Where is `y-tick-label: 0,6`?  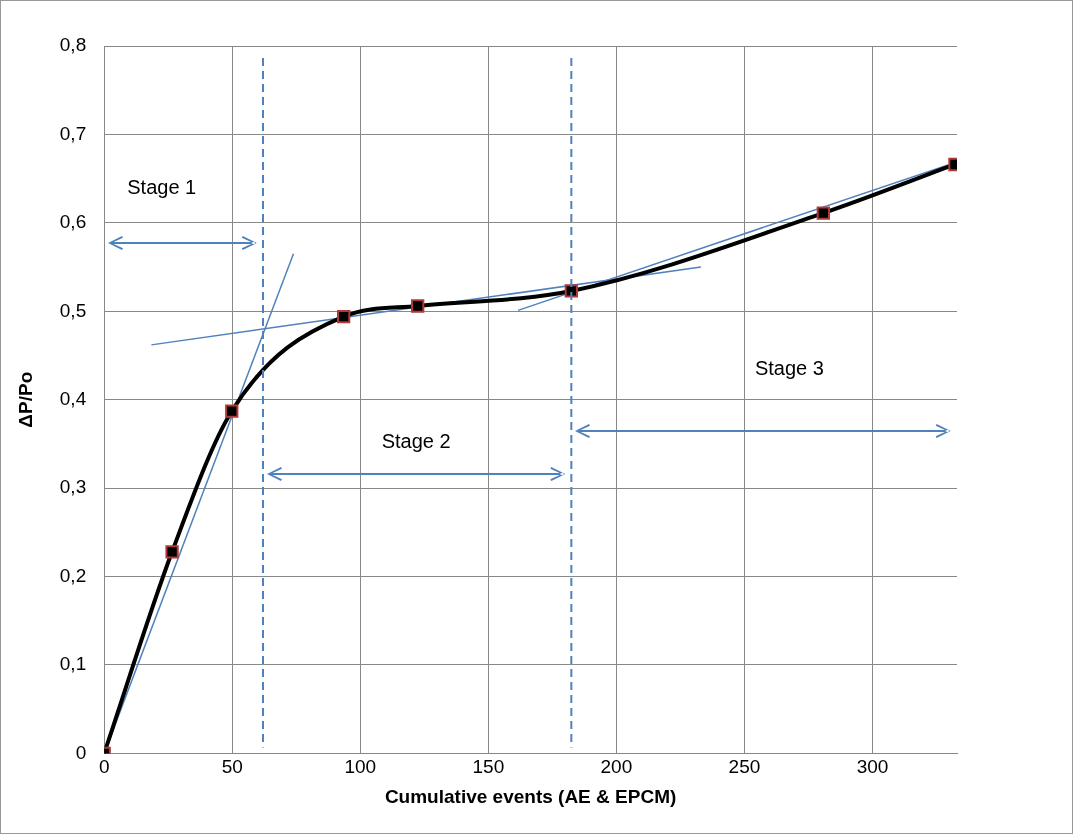
y-tick-label: 0,6 is located at coordinates (73, 222).